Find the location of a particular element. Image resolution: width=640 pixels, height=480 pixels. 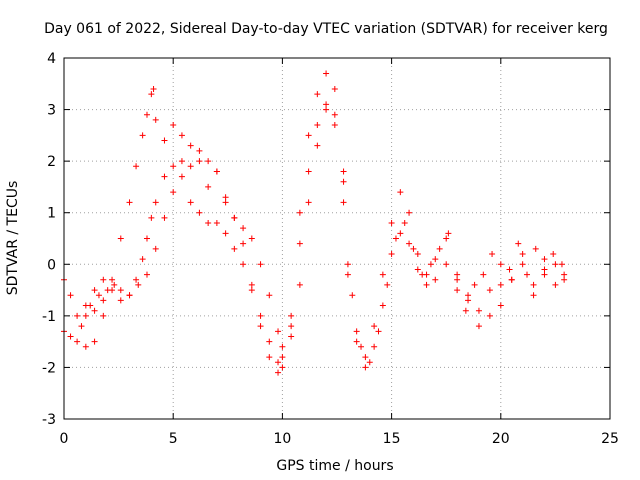

x-tick-label: 10 is located at coordinates (282, 439).